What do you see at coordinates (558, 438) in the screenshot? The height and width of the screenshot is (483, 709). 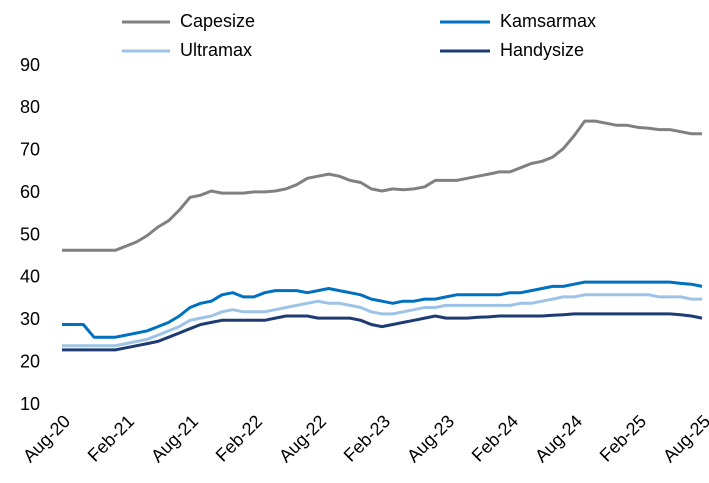 I see `x-tick-label: Aug-24` at bounding box center [558, 438].